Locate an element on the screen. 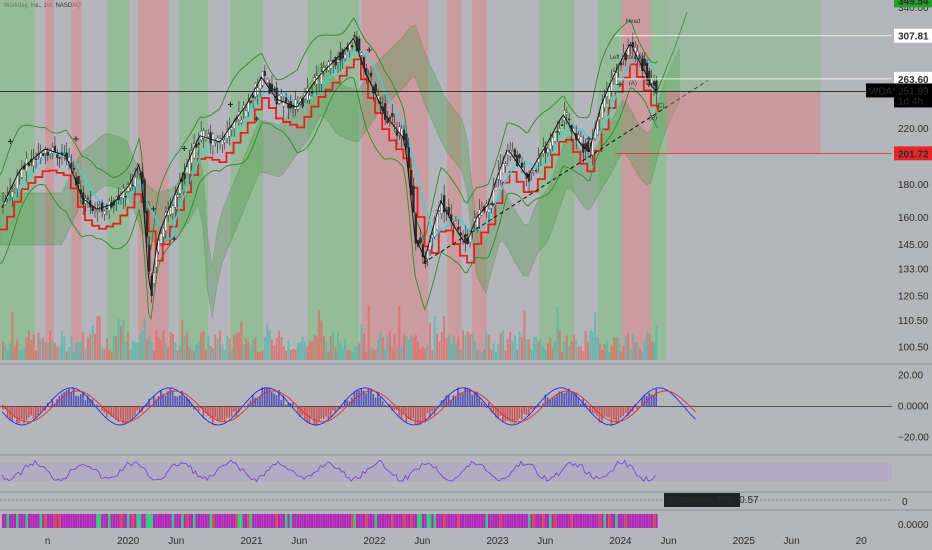 This screenshot has width=932, height=550. time-tick-label: 2021 is located at coordinates (251, 541).